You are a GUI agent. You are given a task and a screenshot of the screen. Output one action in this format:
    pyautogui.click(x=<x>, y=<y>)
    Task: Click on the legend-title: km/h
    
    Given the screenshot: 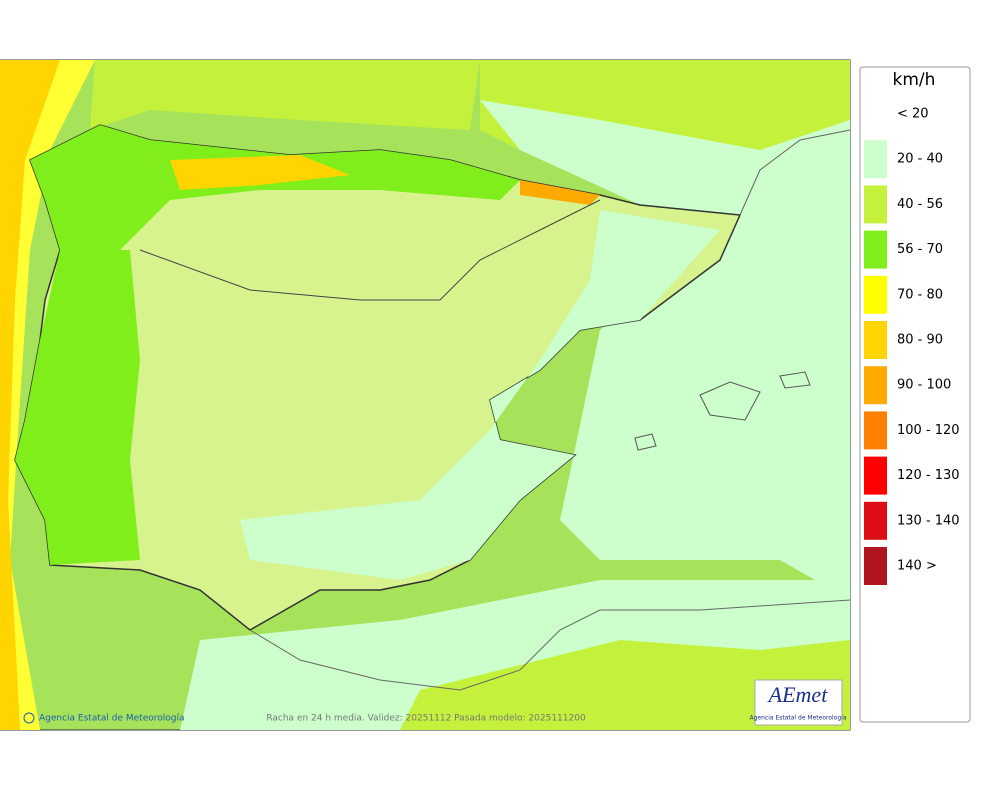 What is the action you would take?
    pyautogui.click(x=914, y=80)
    